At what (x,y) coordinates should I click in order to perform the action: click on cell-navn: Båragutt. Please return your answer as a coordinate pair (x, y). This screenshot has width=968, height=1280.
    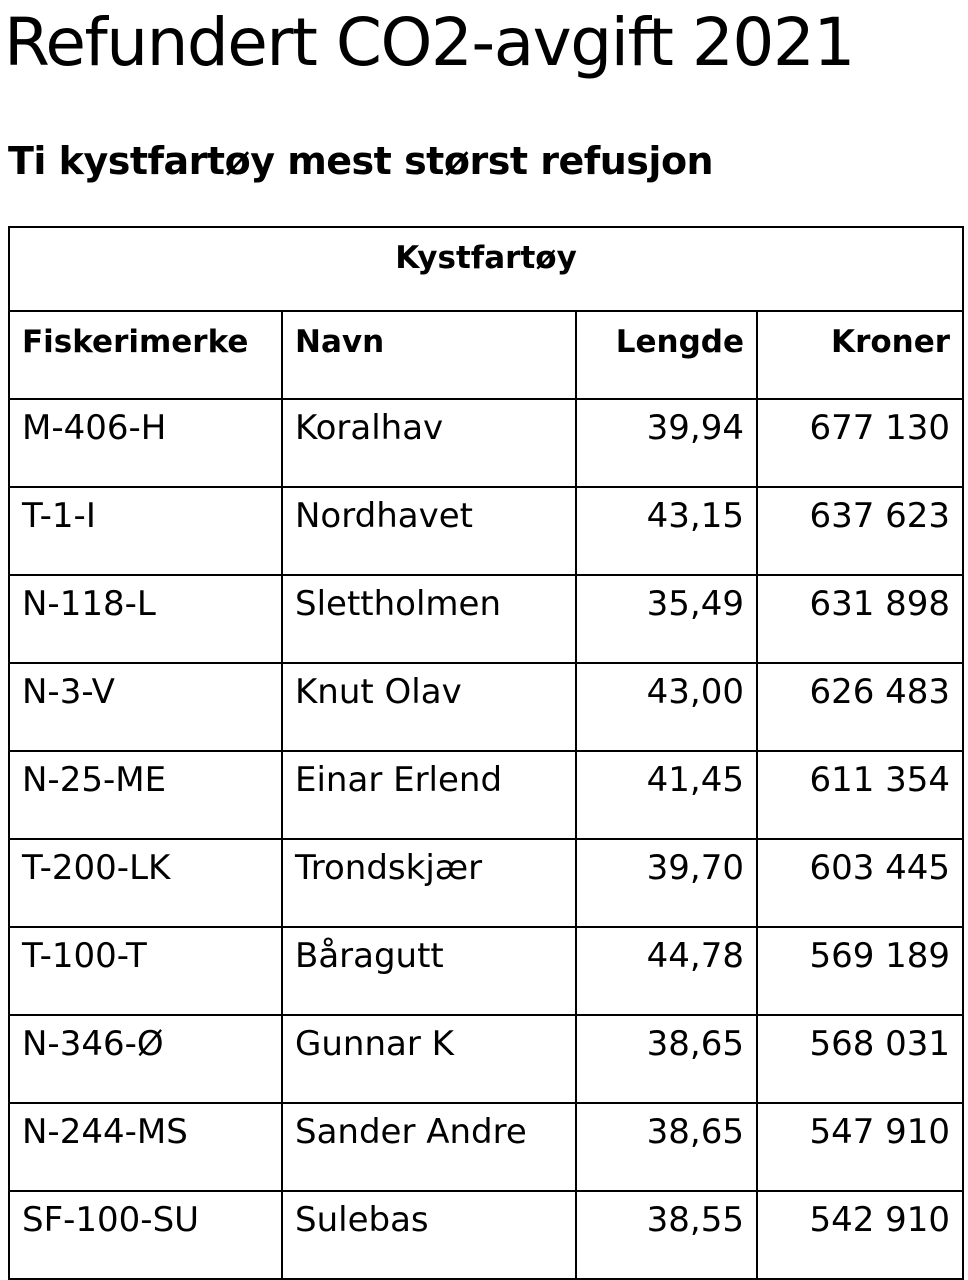
    Looking at the image, I should click on (429, 971).